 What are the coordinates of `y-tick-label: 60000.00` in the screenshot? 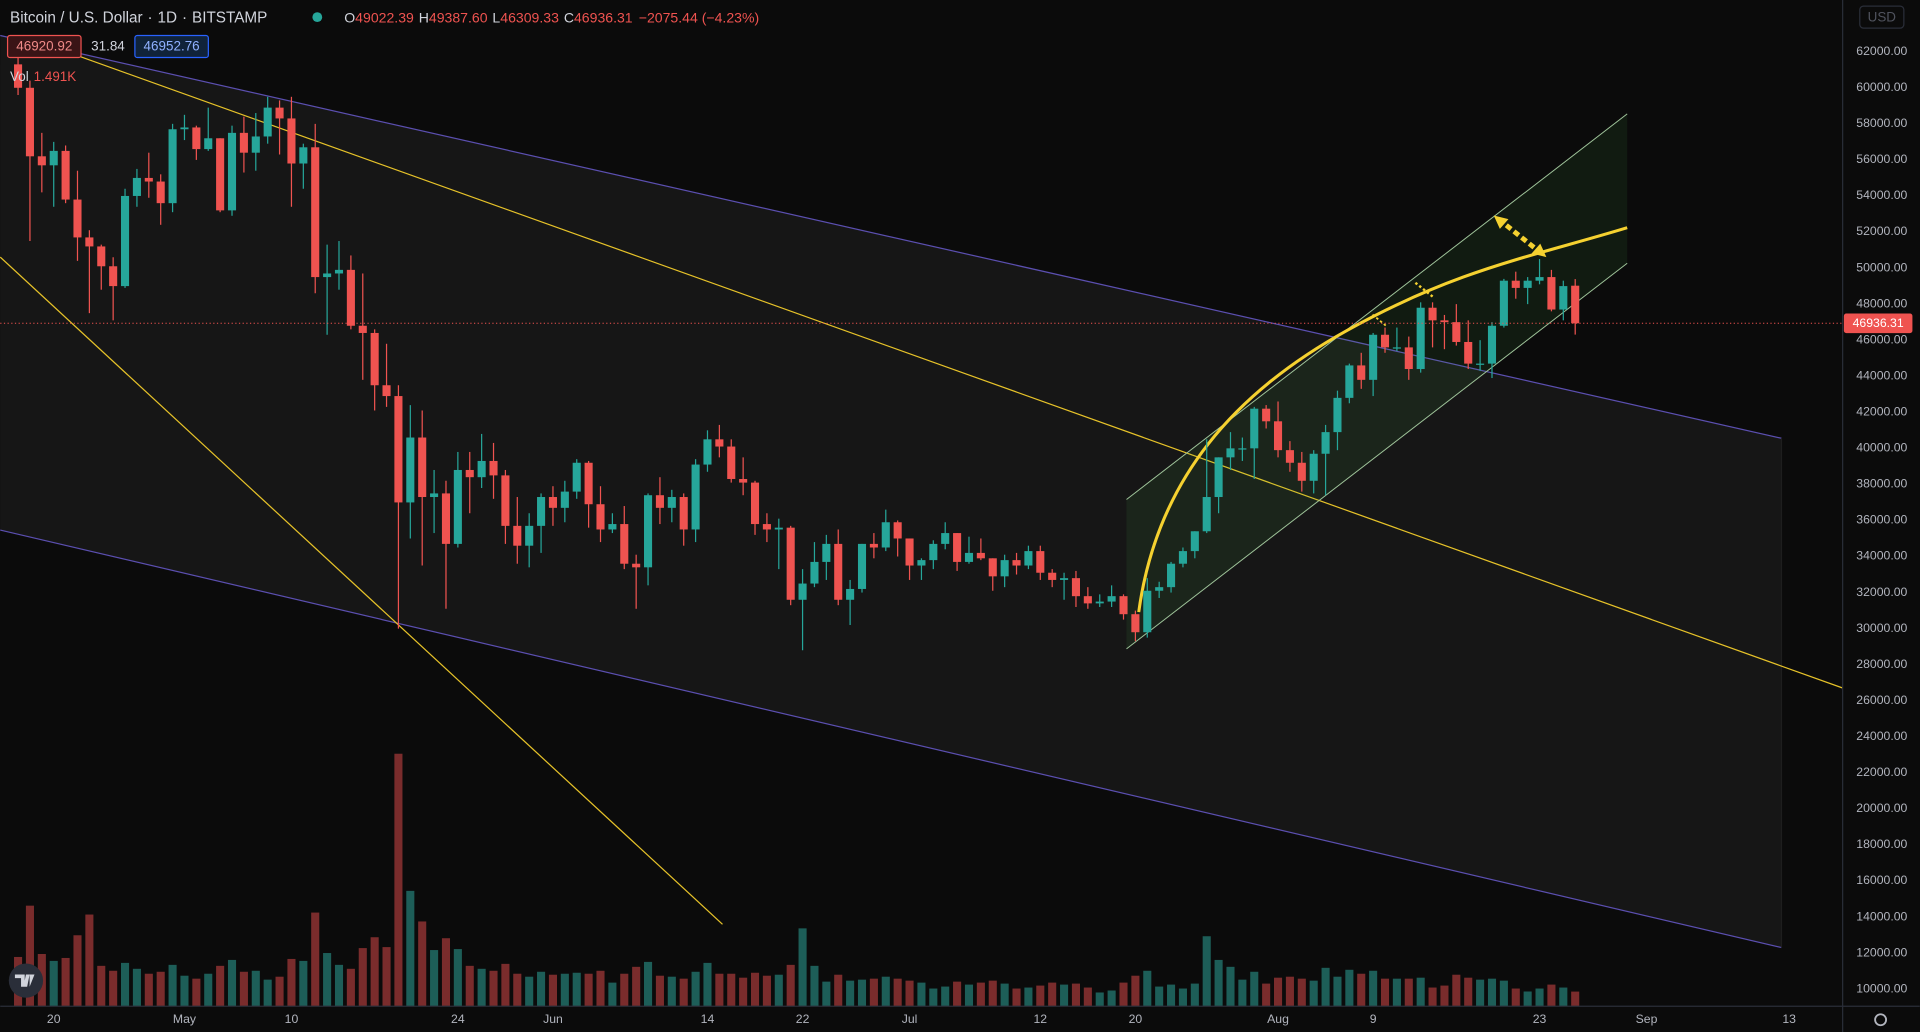 It's located at (1881, 87).